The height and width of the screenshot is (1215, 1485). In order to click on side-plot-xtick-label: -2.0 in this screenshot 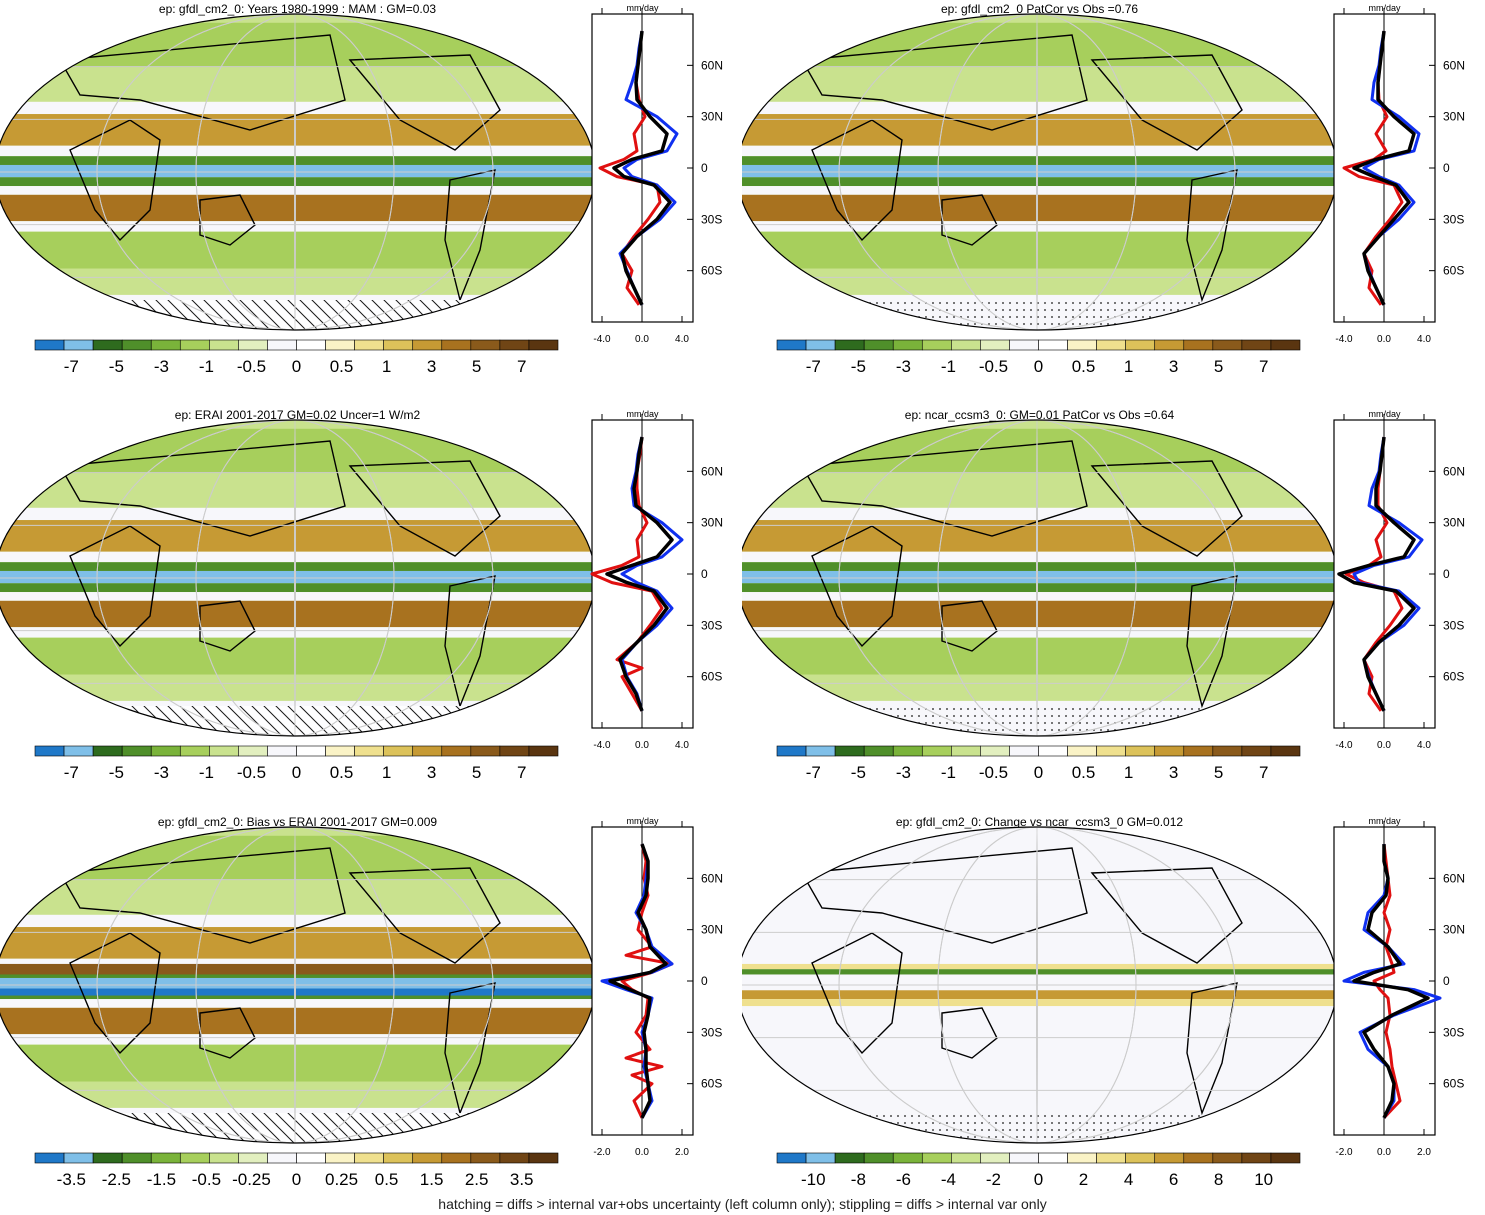, I will do `click(1344, 1152)`.